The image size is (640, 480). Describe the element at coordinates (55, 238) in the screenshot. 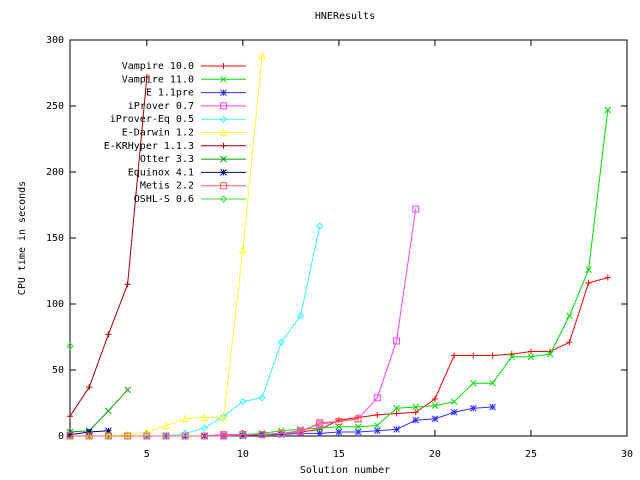

I see `y-tick-label: 150` at that location.